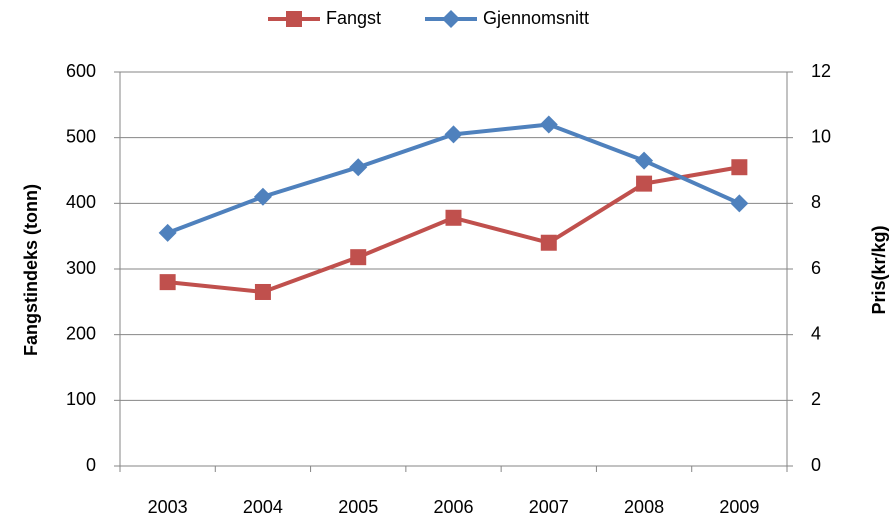 The width and height of the screenshot is (895, 522). What do you see at coordinates (358, 507) in the screenshot?
I see `x-tick-label: 2005` at bounding box center [358, 507].